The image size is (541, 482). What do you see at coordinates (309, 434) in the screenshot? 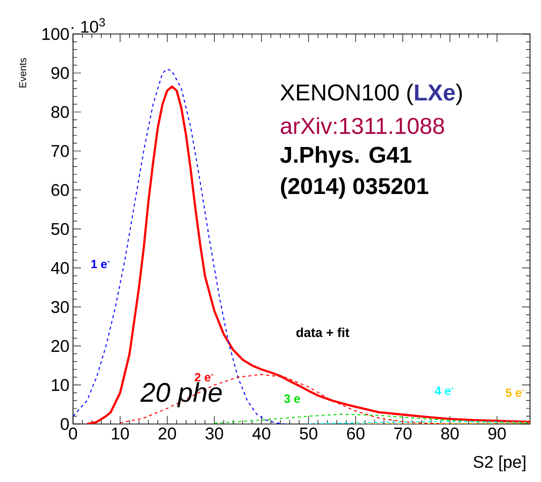
I see `x-tick-label: 50` at bounding box center [309, 434].